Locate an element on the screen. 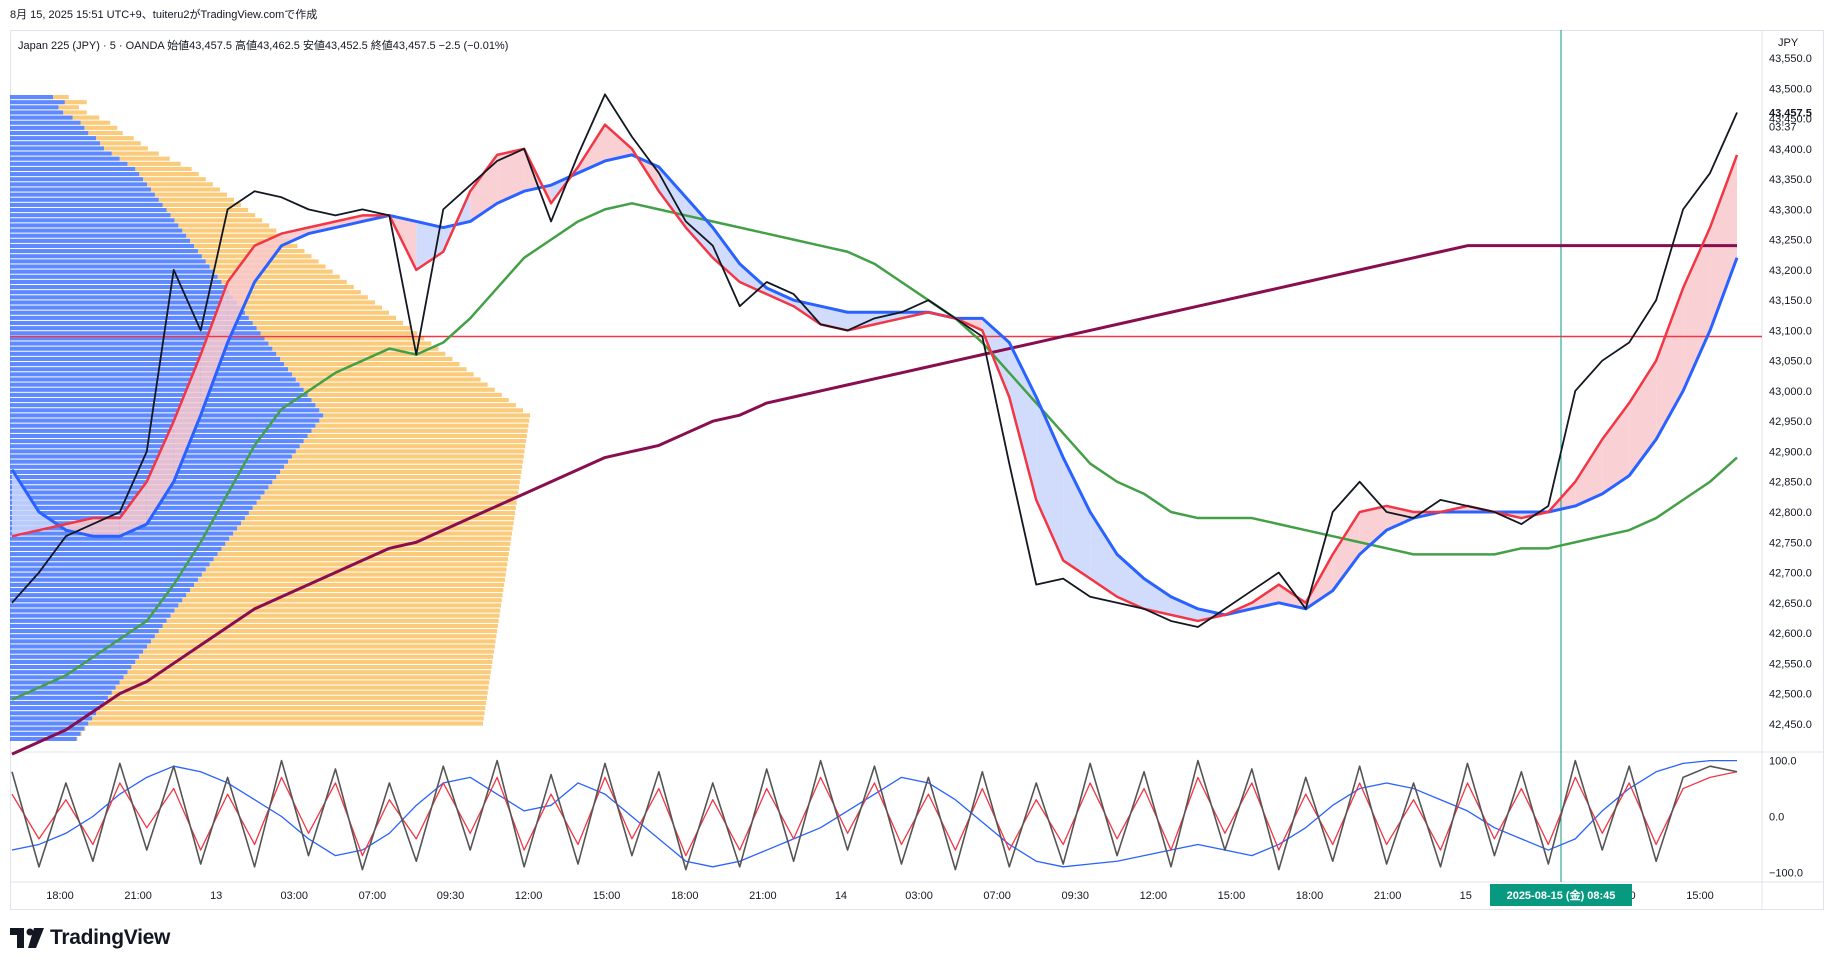 This screenshot has height=966, width=1835. price-axis-tick-label: 43,250.0 is located at coordinates (1790, 241).